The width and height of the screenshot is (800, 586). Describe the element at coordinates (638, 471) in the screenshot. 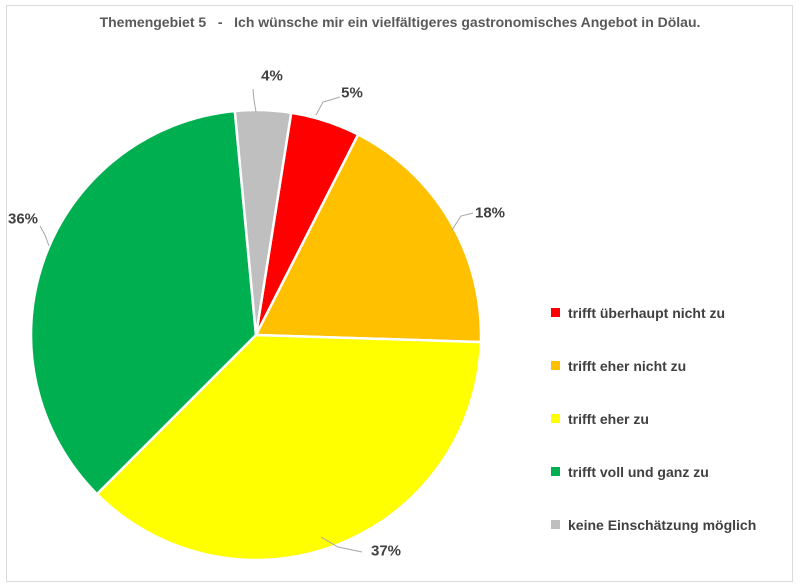

I see `legend-item-label: trifft voll und ganz zu` at that location.